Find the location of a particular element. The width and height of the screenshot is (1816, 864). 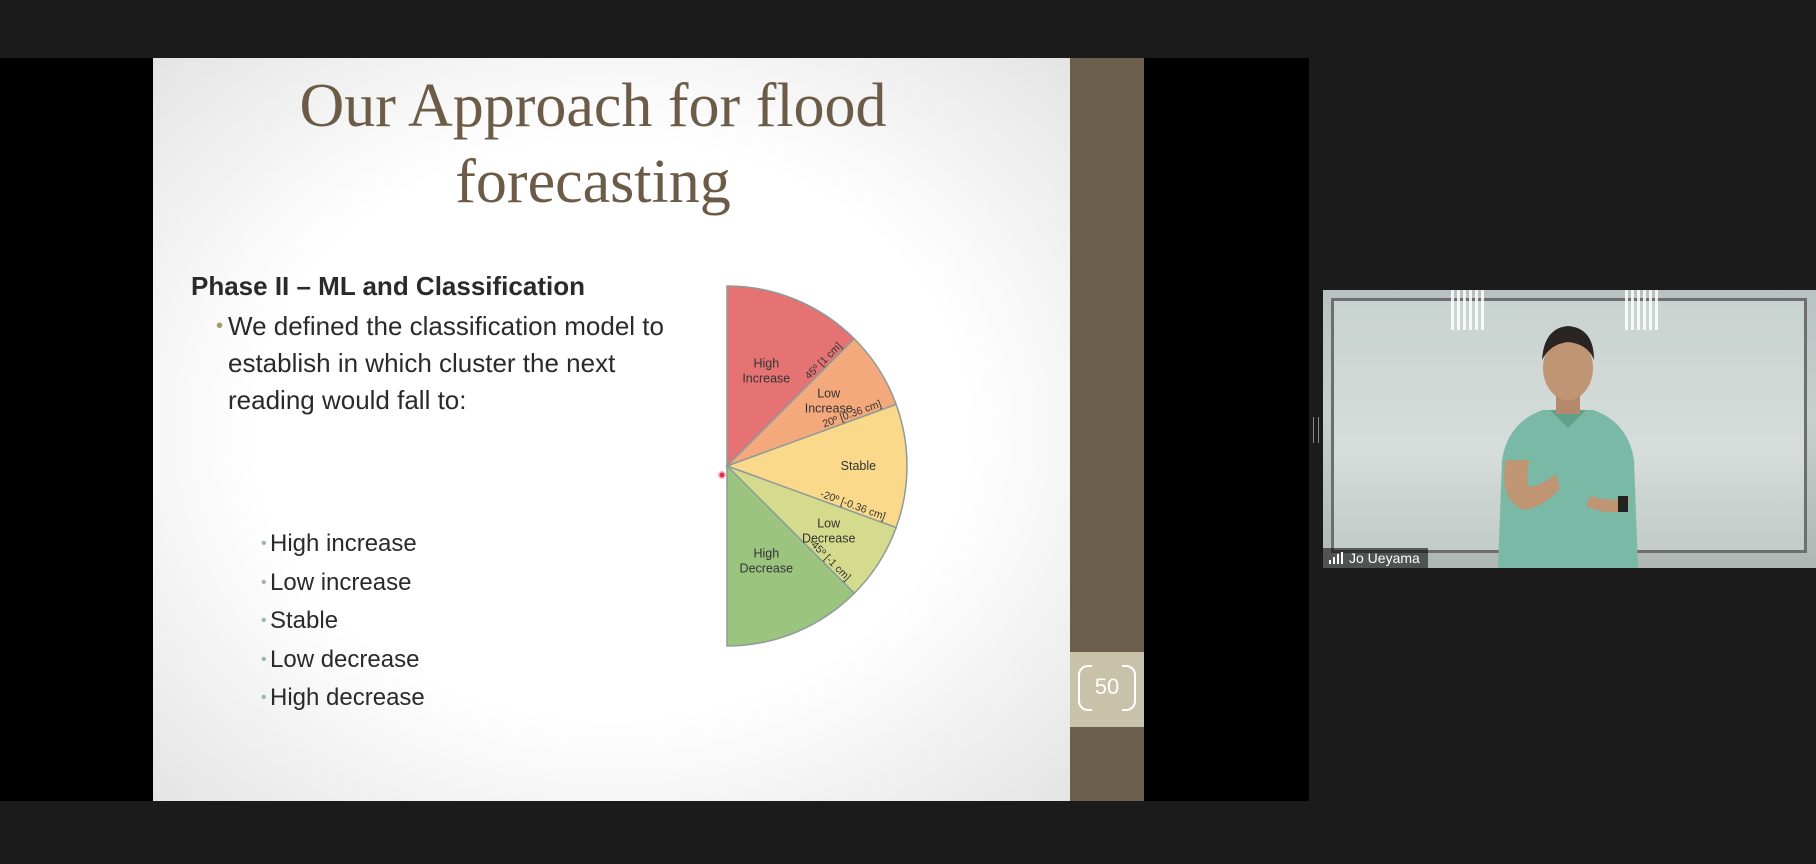

sector-label: Low Increase is located at coordinates (829, 401).